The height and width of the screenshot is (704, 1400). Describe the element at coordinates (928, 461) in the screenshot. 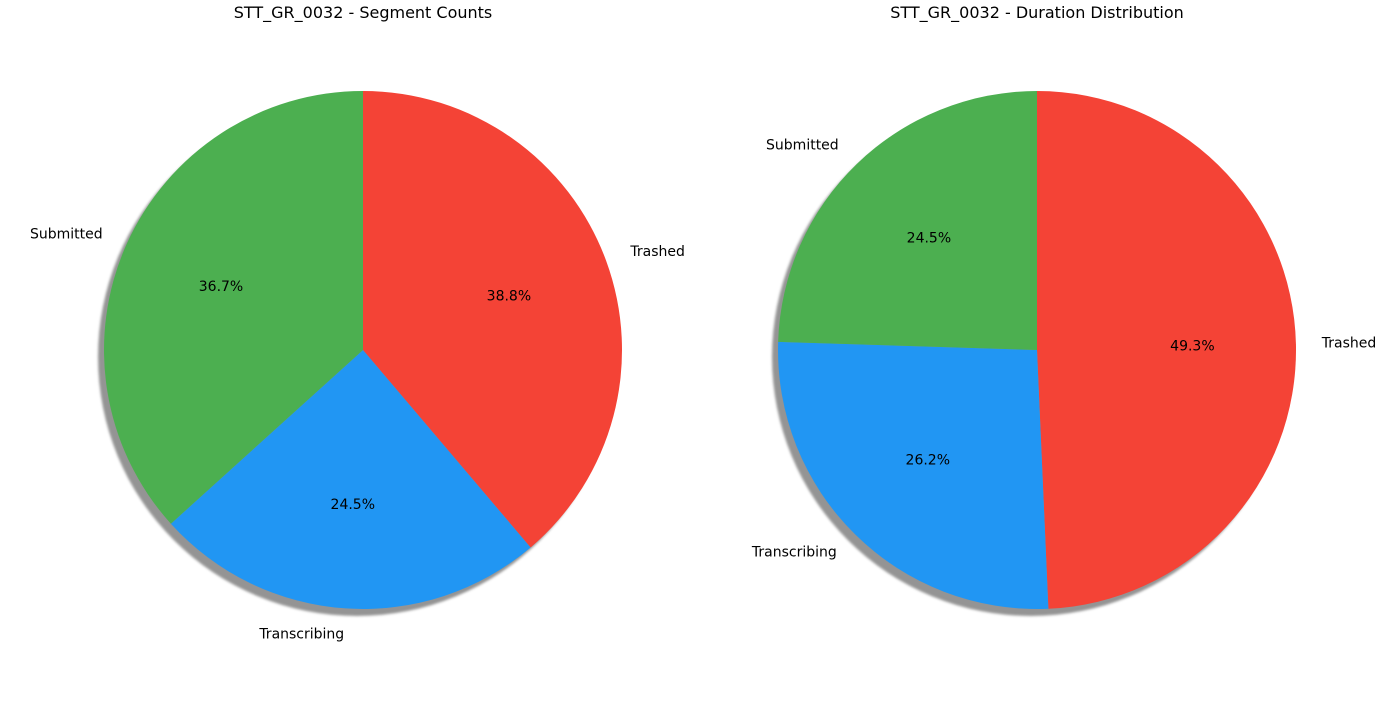

I see `pct-label-transcribing: 26.2%` at that location.